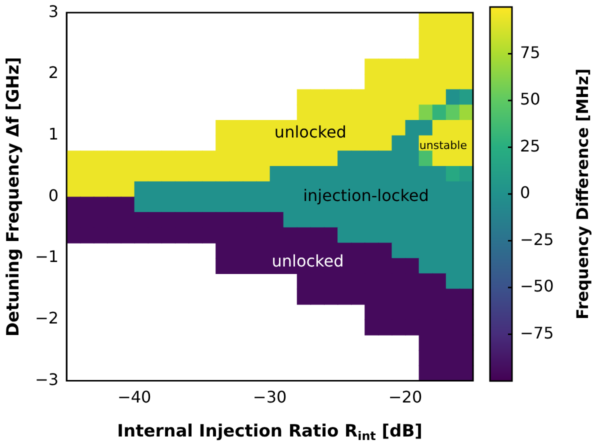  I want to click on y-tick-label: 3, so click(53, 11).